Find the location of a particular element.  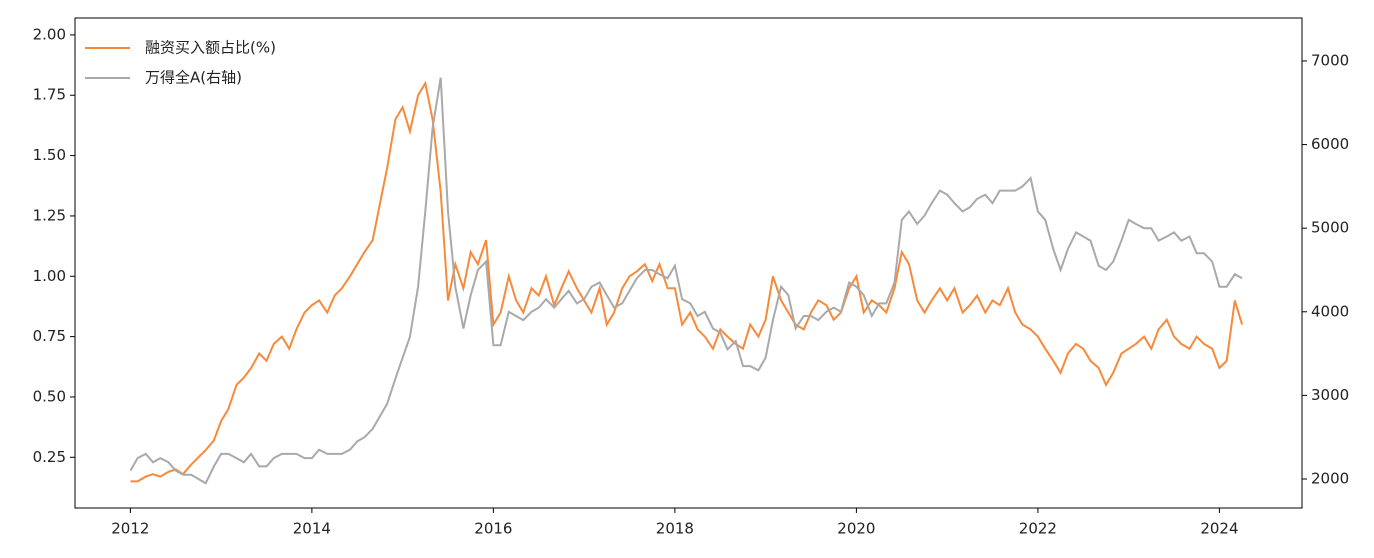

x-tick-label: 2022 is located at coordinates (1038, 529).